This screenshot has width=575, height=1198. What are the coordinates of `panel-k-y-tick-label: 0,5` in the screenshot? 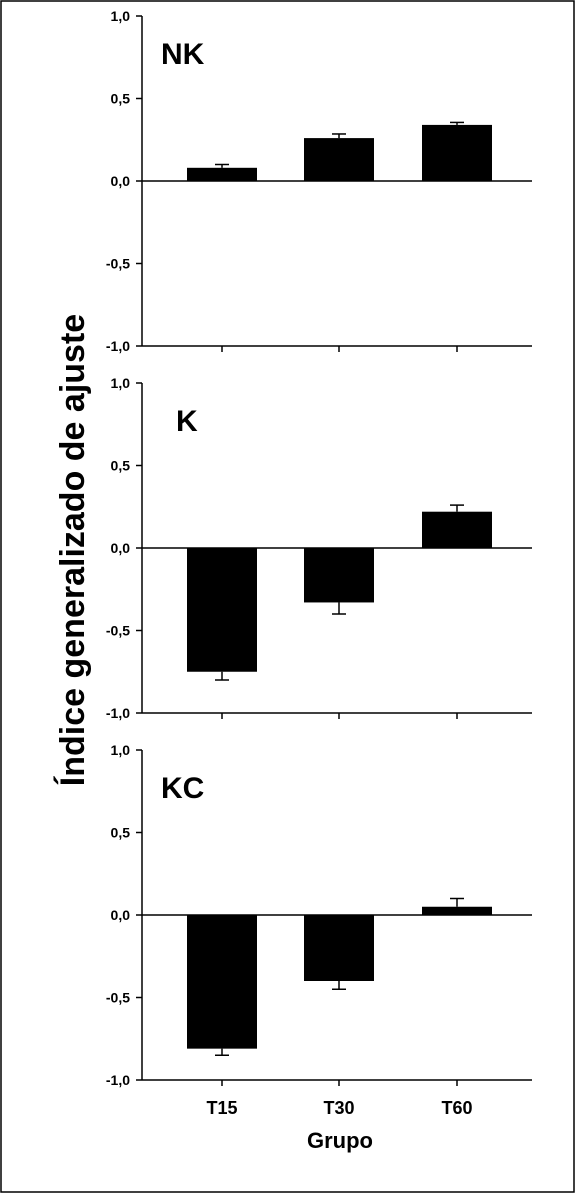 It's located at (121, 466).